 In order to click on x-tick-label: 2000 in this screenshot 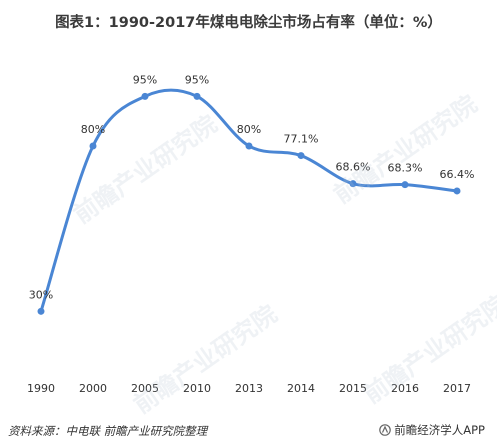, I will do `click(93, 388)`.